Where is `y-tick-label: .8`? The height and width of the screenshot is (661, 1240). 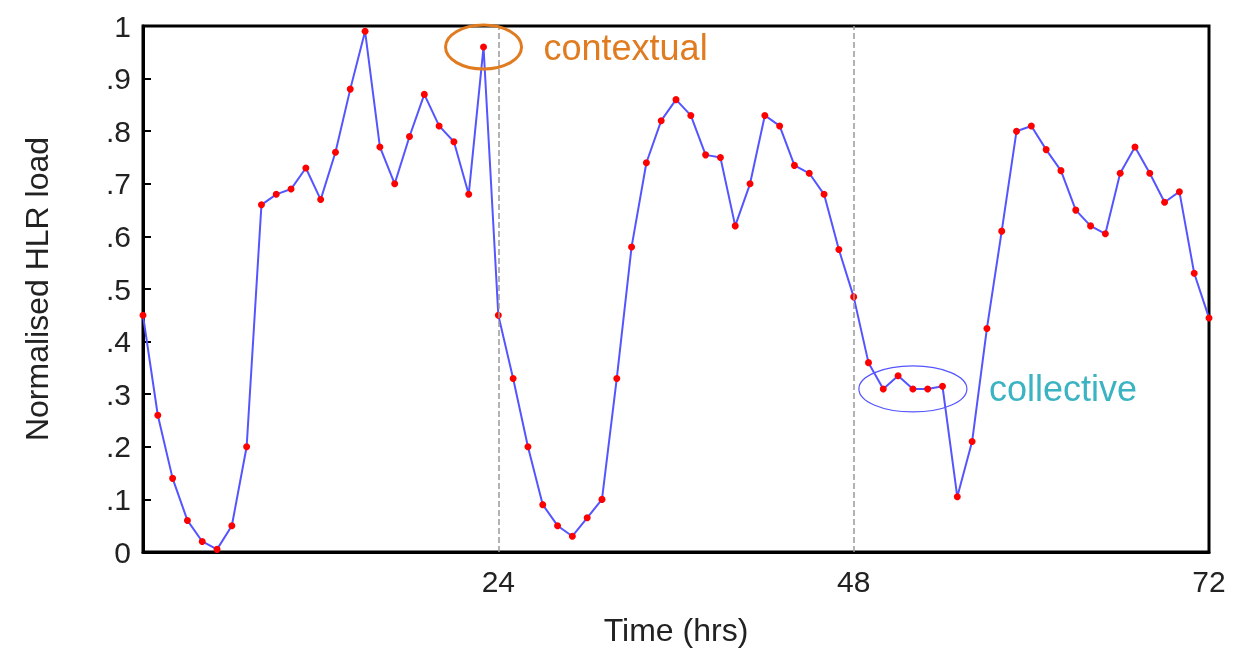
y-tick-label: .8 is located at coordinates (118, 131).